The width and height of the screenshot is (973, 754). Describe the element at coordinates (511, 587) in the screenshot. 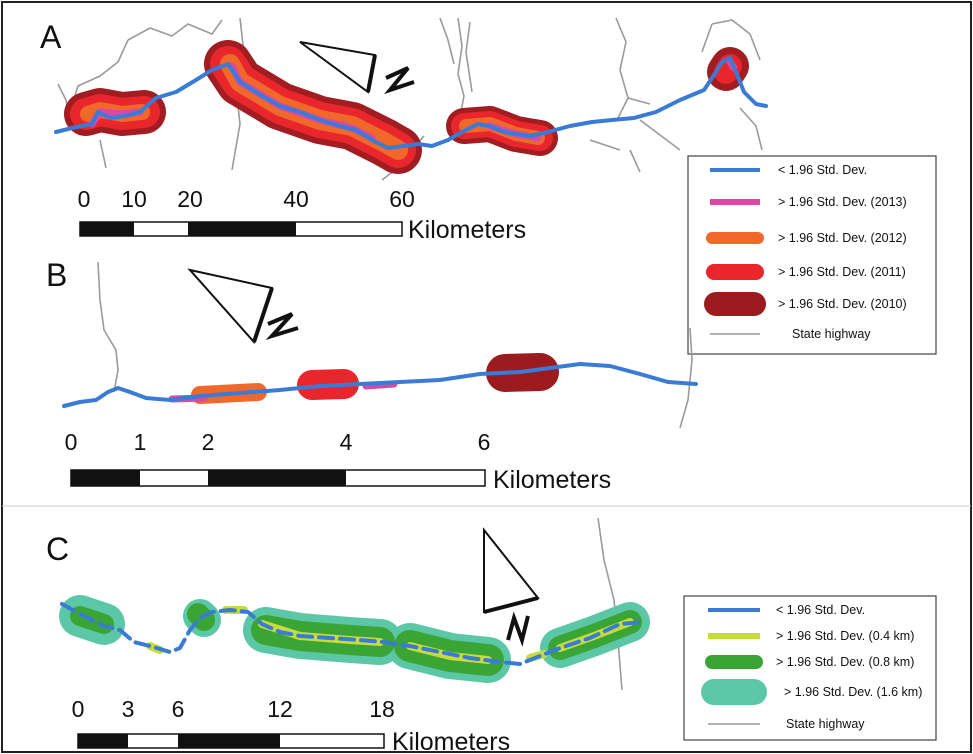

I see `panel-c-north-arrow` at that location.